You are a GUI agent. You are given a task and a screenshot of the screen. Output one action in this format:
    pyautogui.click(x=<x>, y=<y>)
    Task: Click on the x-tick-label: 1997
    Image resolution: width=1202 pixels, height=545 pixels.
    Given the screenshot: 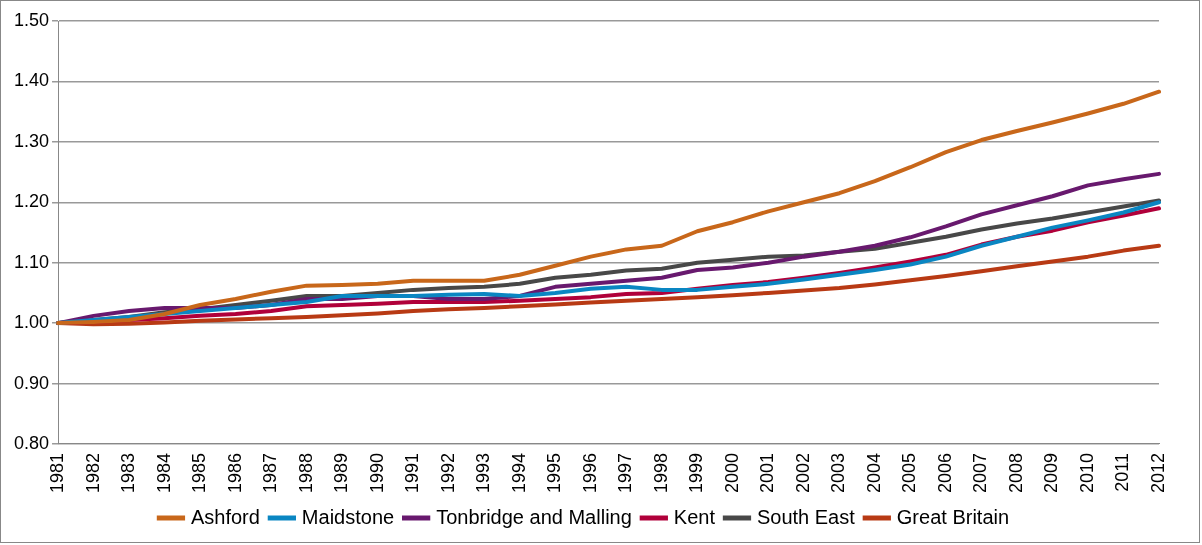 What is the action you would take?
    pyautogui.click(x=625, y=472)
    